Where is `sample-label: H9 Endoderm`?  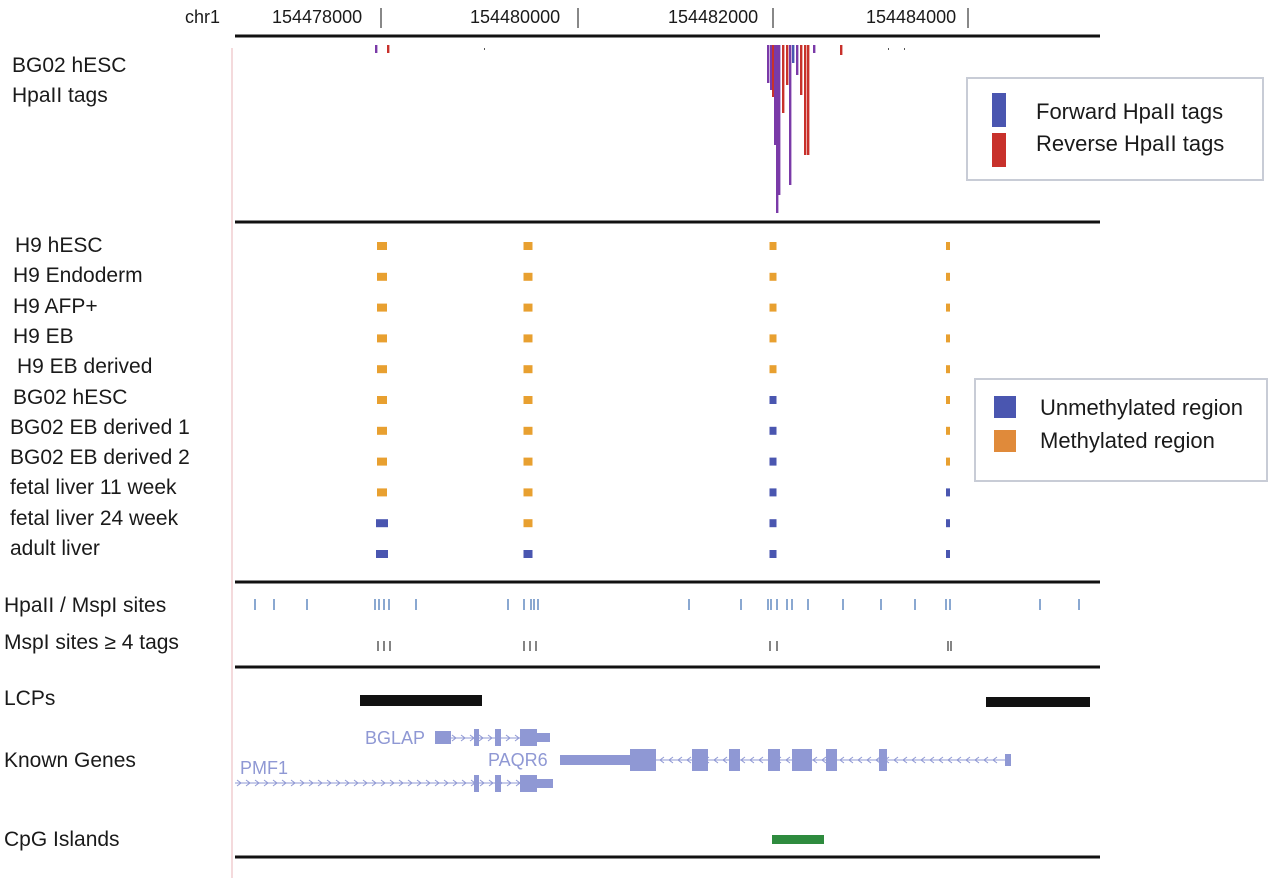
sample-label: H9 Endoderm is located at coordinates (78, 276).